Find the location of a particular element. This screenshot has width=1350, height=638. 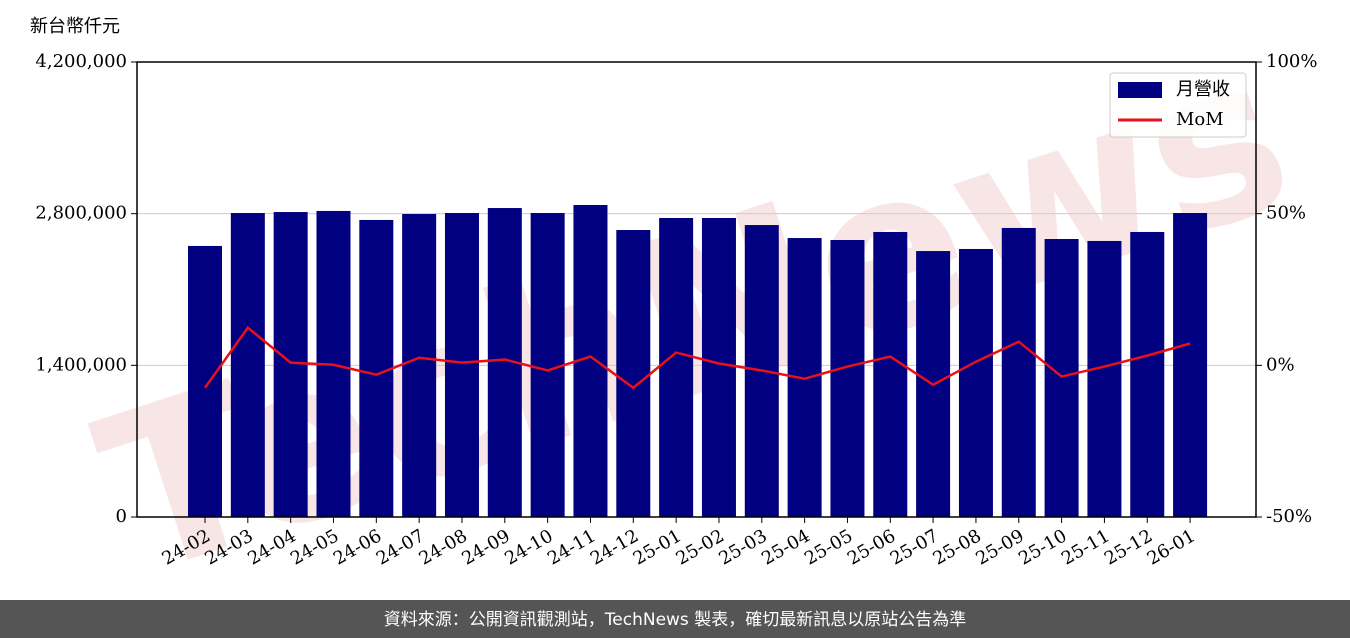

x-tick-label: 25-11 is located at coordinates (1085, 547).